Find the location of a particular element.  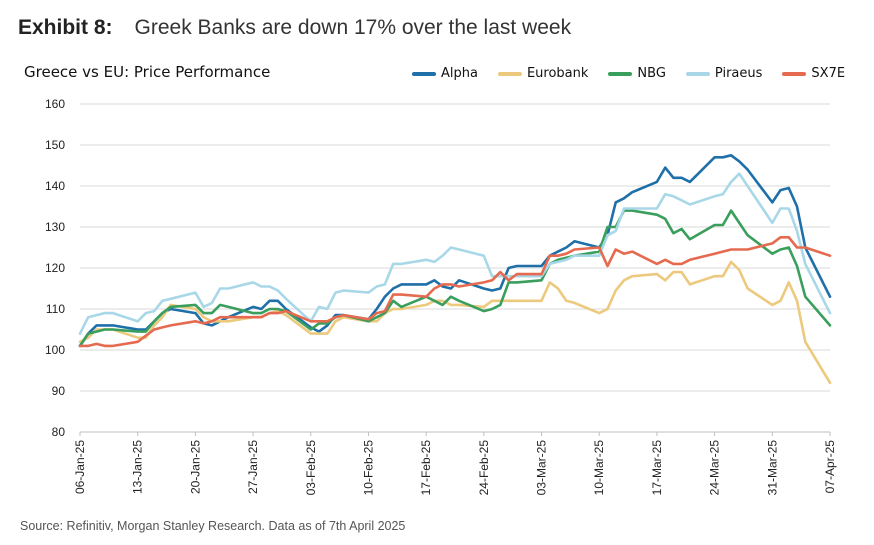

legend-label: Alpha is located at coordinates (459, 73).